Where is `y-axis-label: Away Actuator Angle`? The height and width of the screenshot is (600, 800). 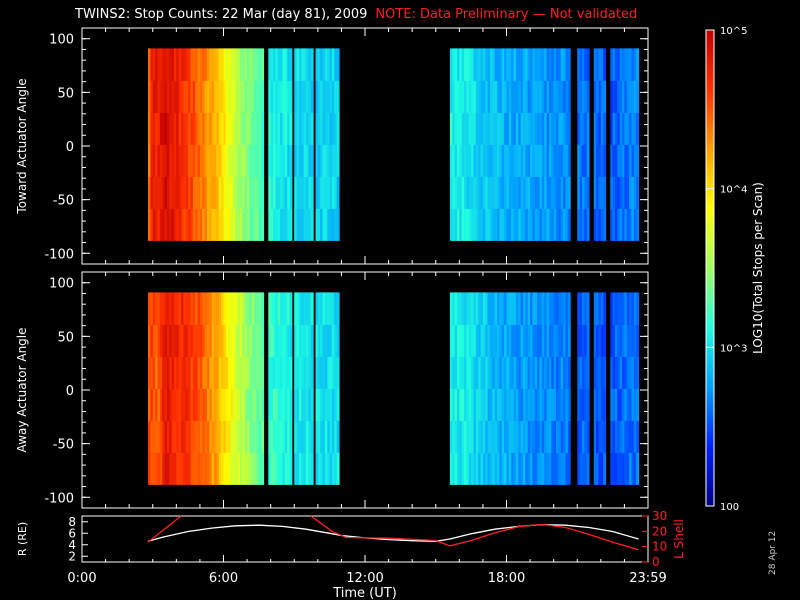
y-axis-label: Away Actuator Angle is located at coordinates (22, 389).